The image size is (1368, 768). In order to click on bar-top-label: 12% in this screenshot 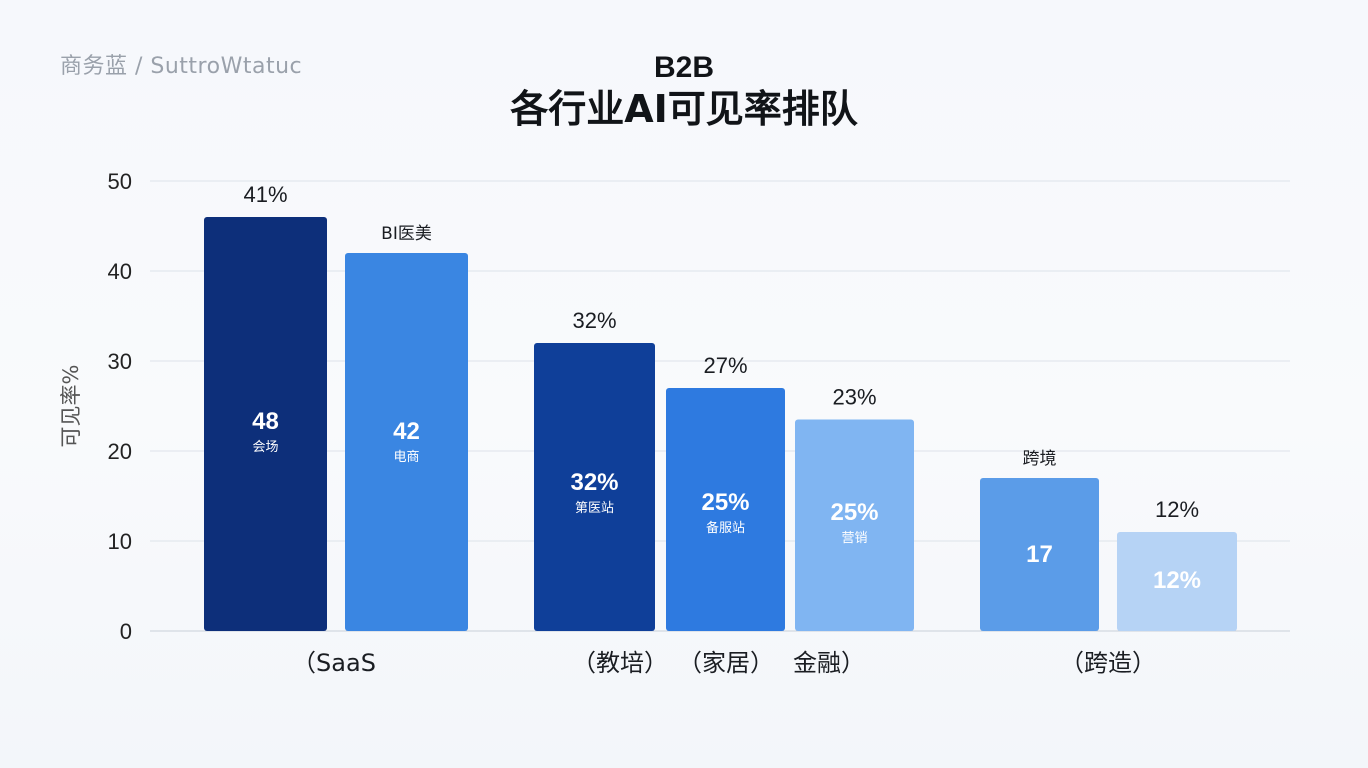, I will do `click(1177, 509)`.